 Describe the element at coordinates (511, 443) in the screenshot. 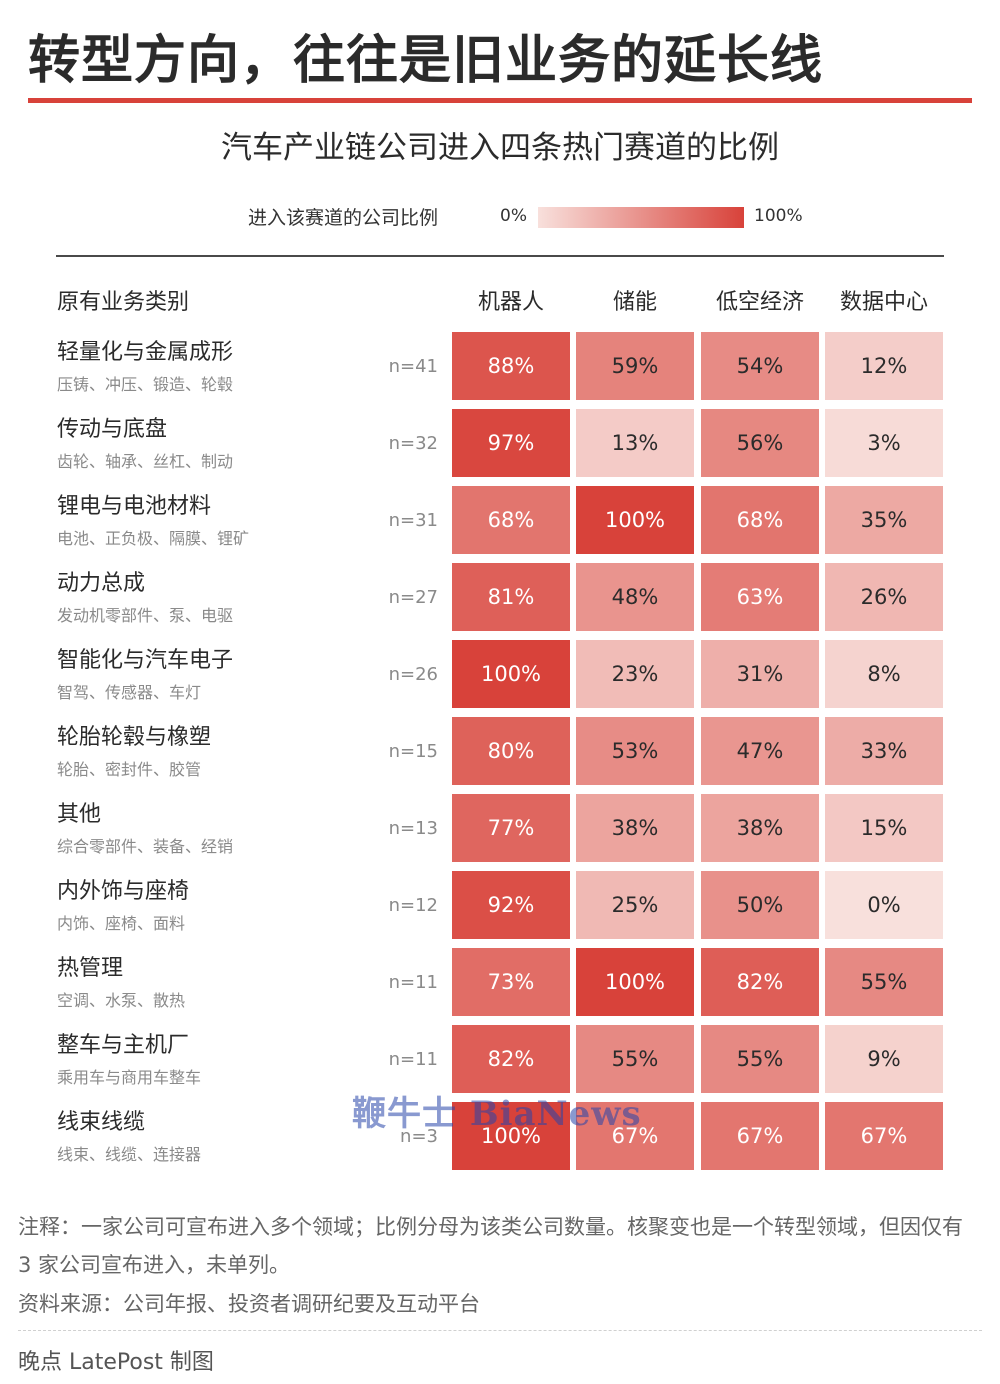

I see `heatmap-cell: 97%` at that location.